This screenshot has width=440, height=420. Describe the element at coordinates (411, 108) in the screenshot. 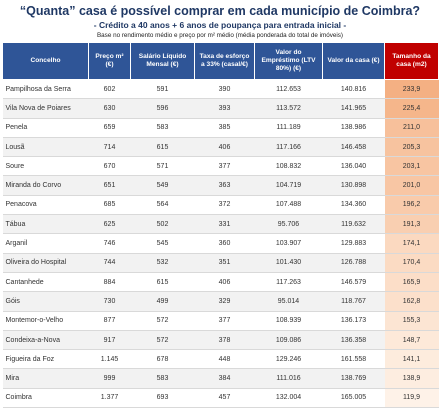

I see `cell: 225,4` at that location.